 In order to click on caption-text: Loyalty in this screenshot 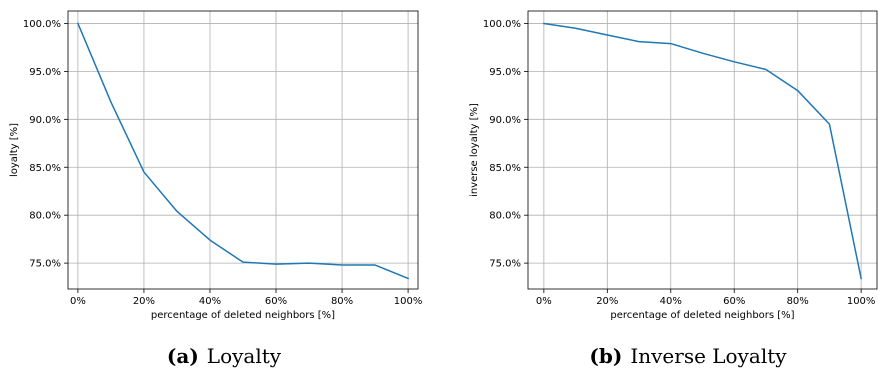, I will do `click(244, 356)`.